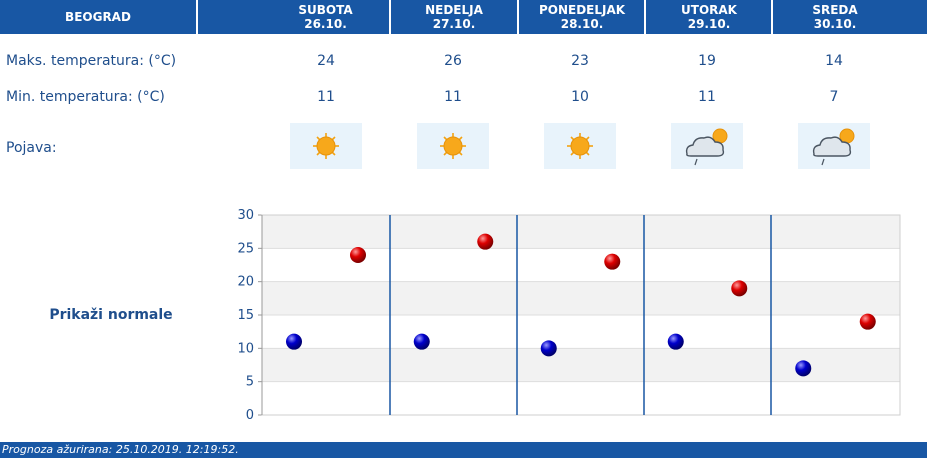 The image size is (927, 458). What do you see at coordinates (325, 24) in the screenshot?
I see `day-date: 26.10.` at bounding box center [325, 24].